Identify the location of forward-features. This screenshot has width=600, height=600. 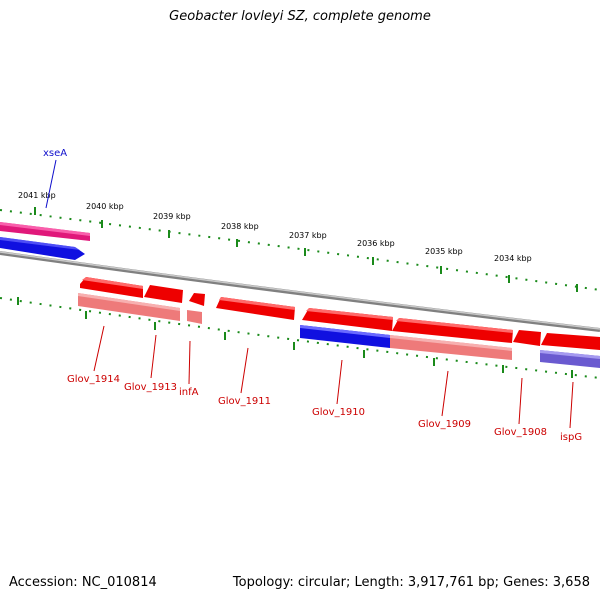
(339, 330).